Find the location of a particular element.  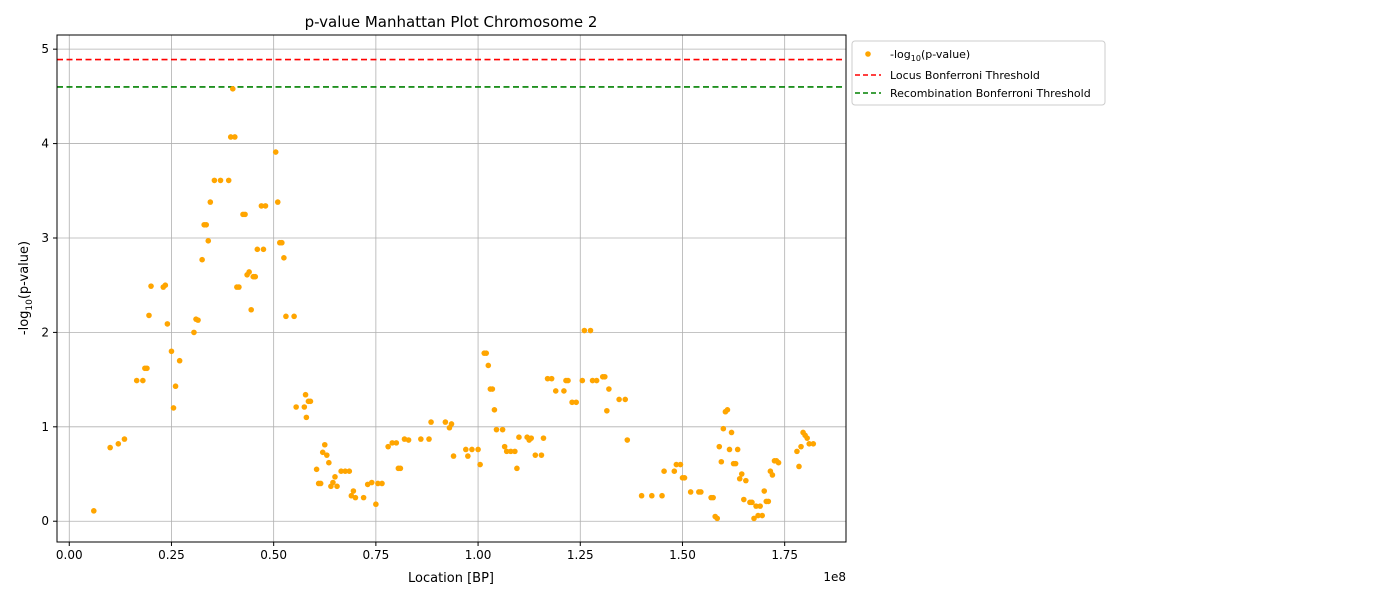

y-axis-label-prefix: -log is located at coordinates (24, 323).